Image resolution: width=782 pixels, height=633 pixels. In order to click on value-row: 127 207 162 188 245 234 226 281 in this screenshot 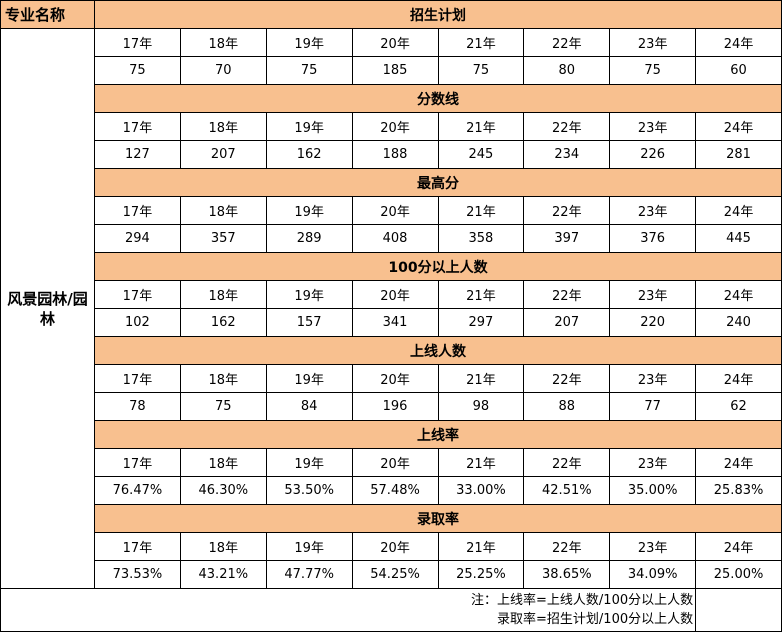, I will do `click(391, 154)`.